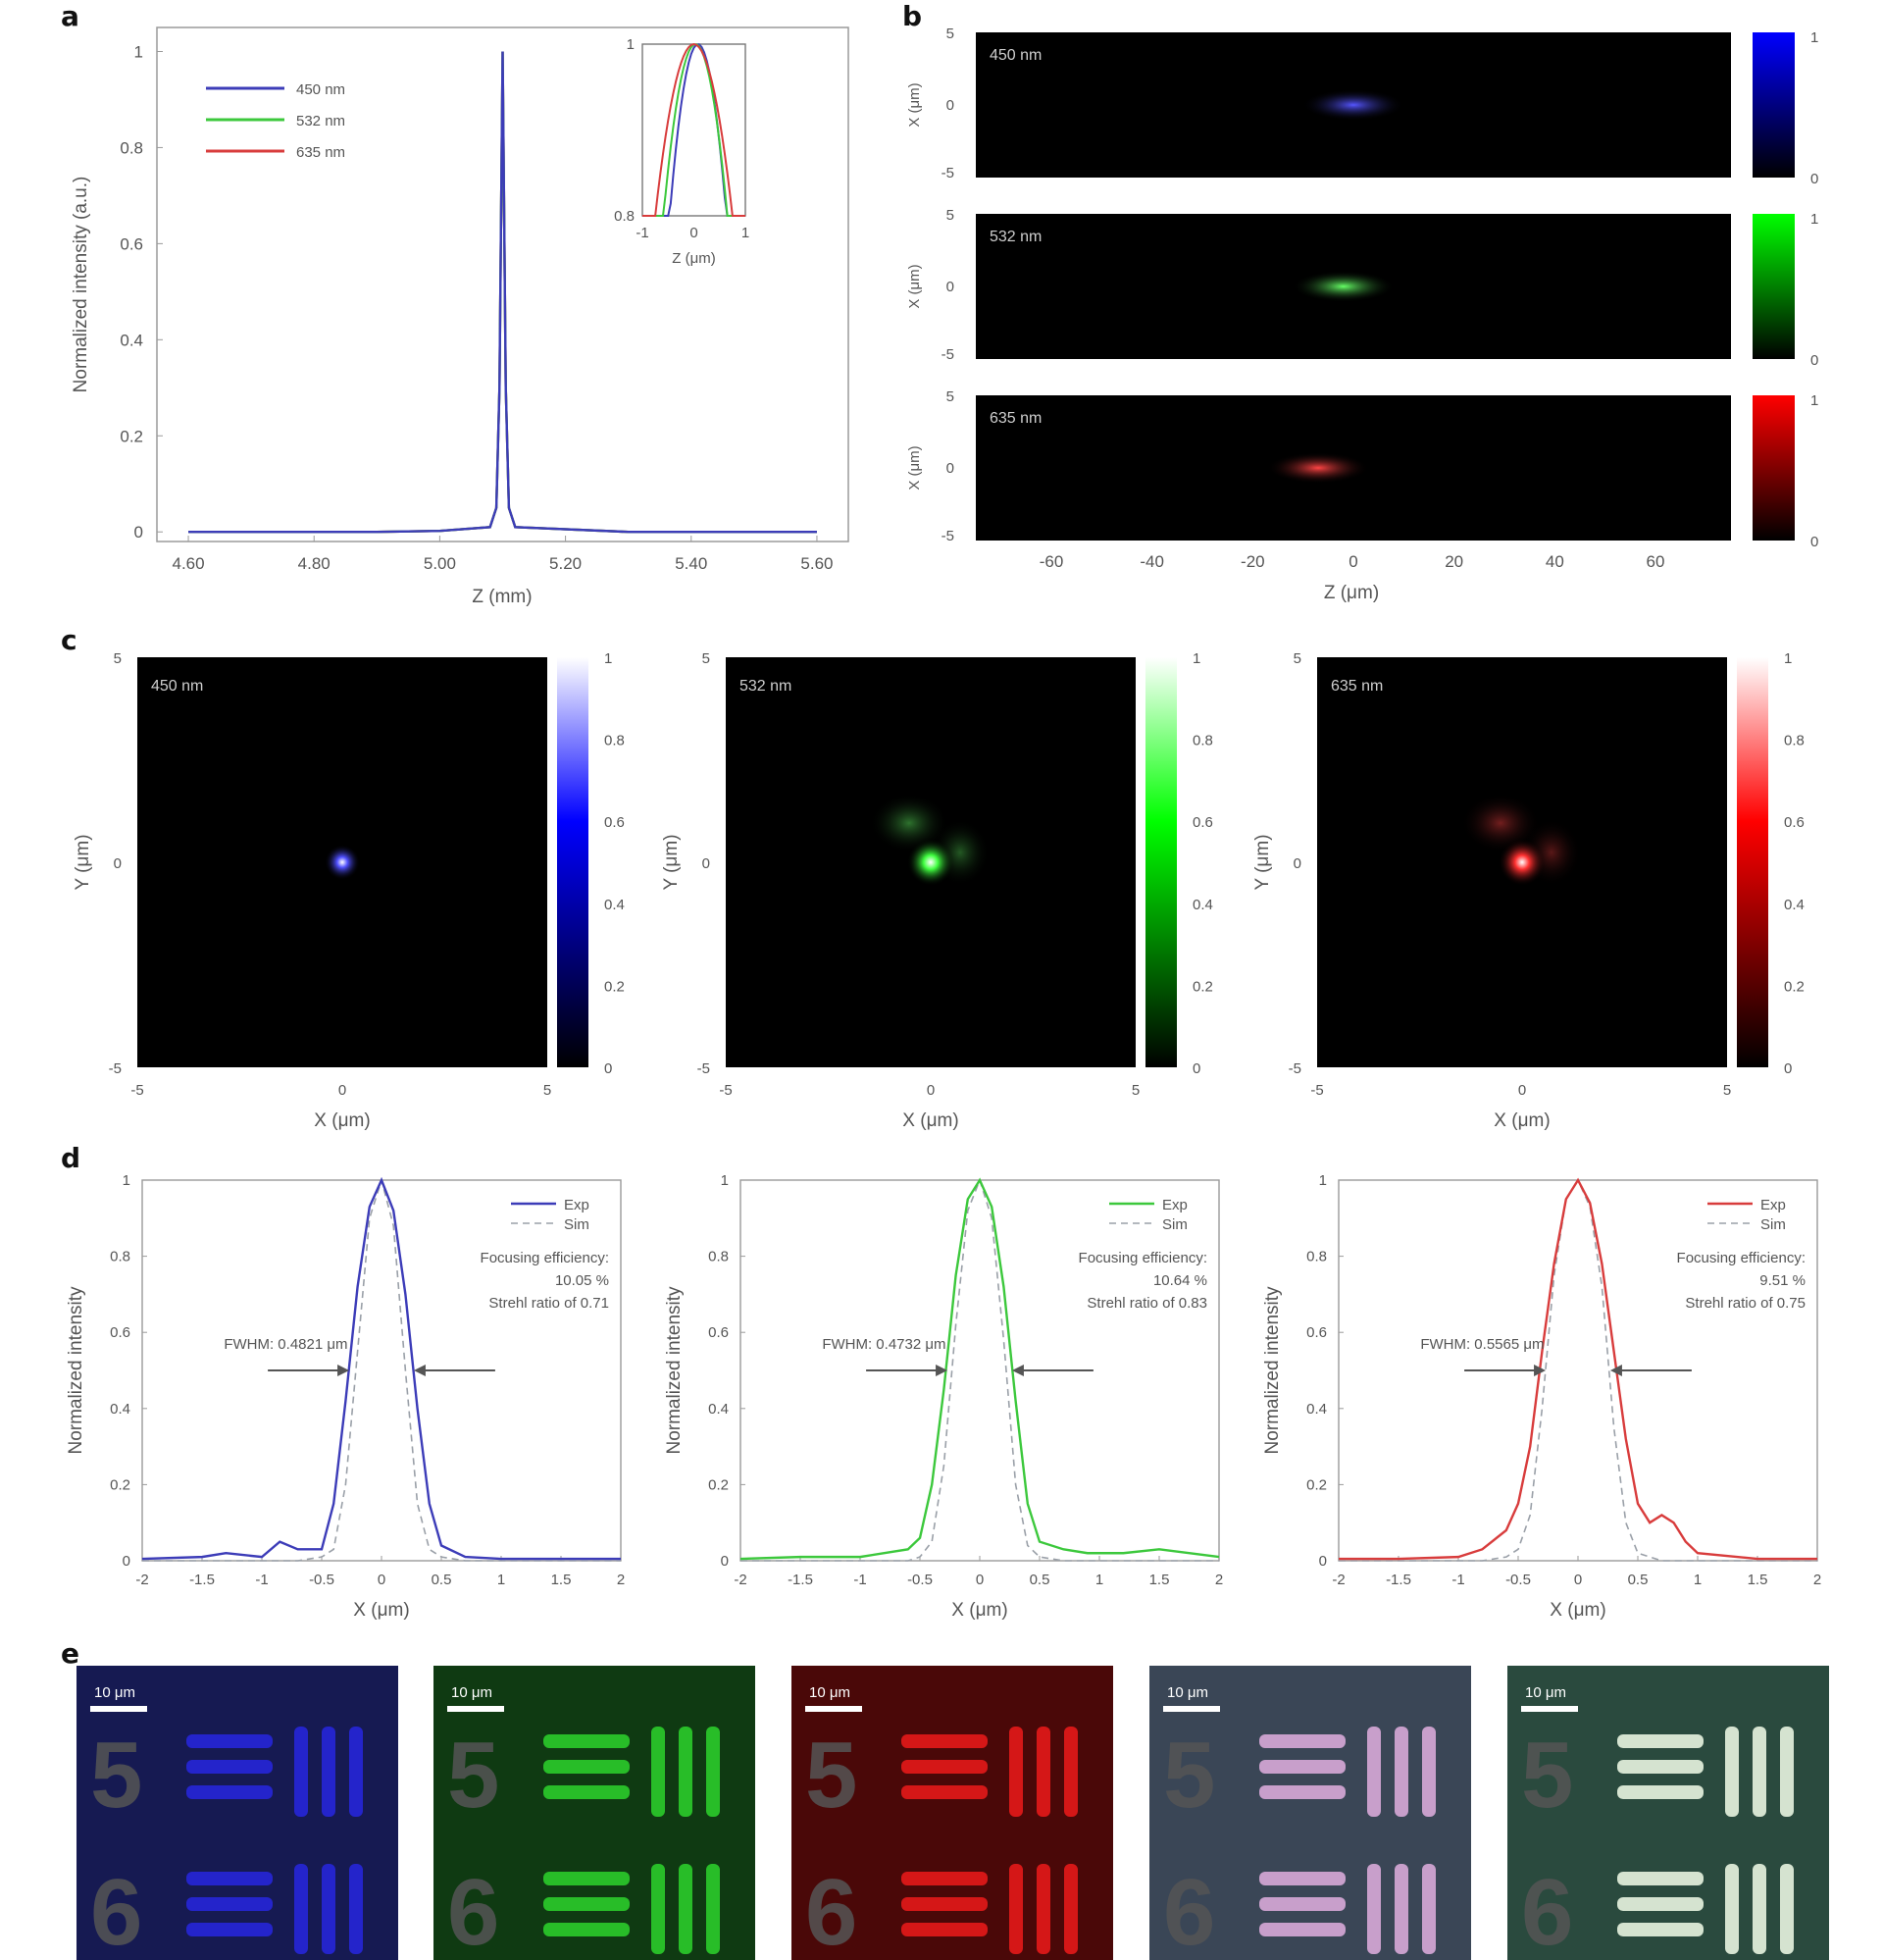 This screenshot has width=1883, height=1960. Describe the element at coordinates (502, 284) in the screenshot. I see `panel-a-frame` at that location.